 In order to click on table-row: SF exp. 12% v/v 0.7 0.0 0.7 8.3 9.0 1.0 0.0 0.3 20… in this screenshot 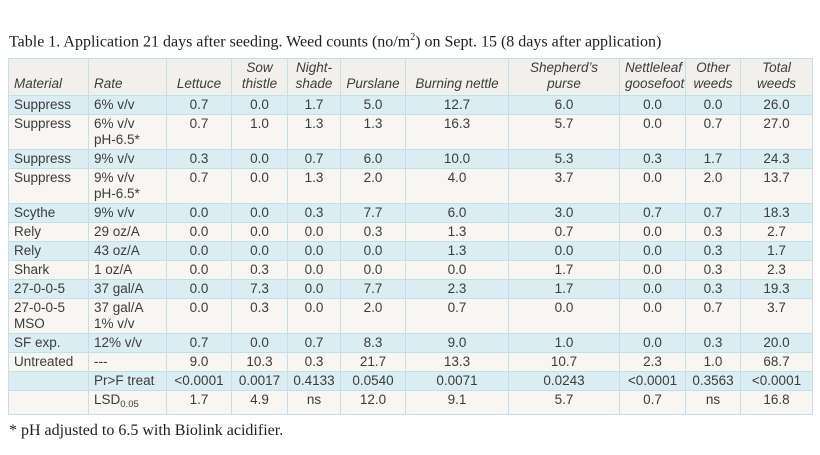, I will do `click(410, 343)`.